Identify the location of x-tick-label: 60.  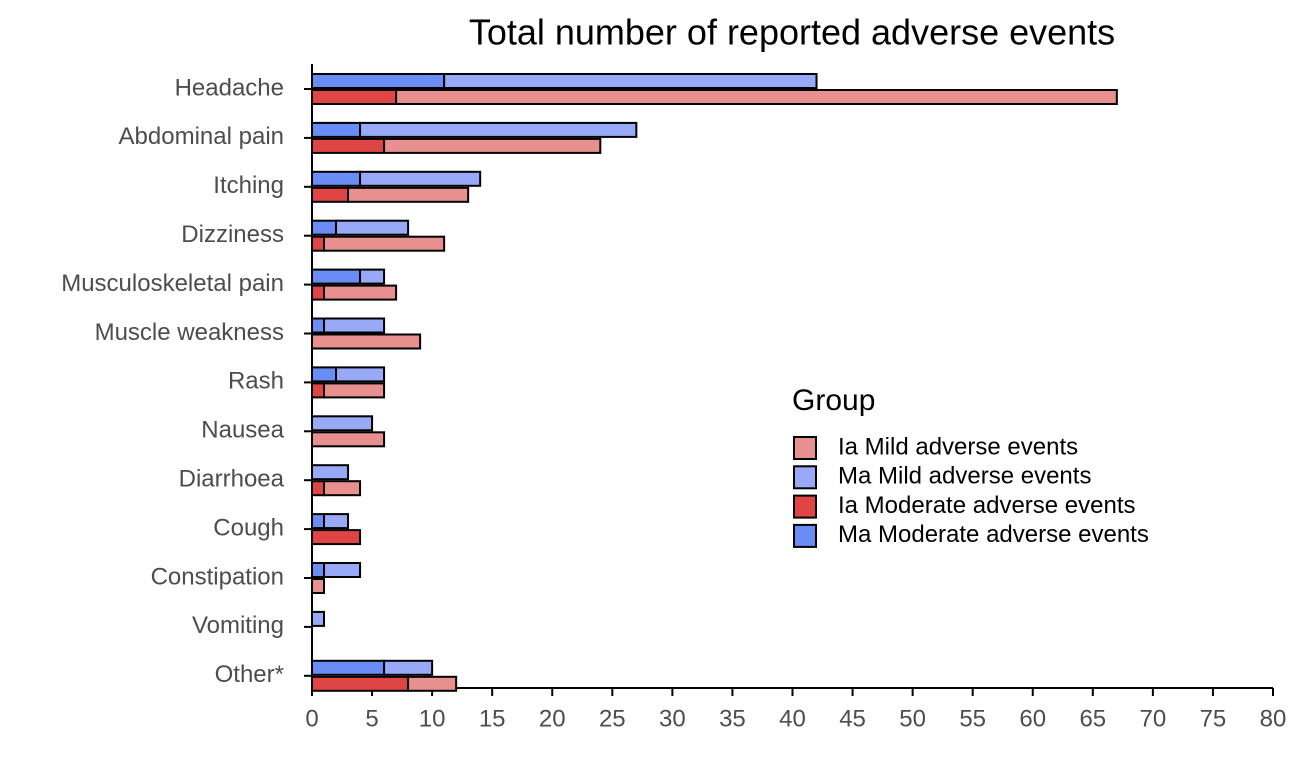
(1032, 718).